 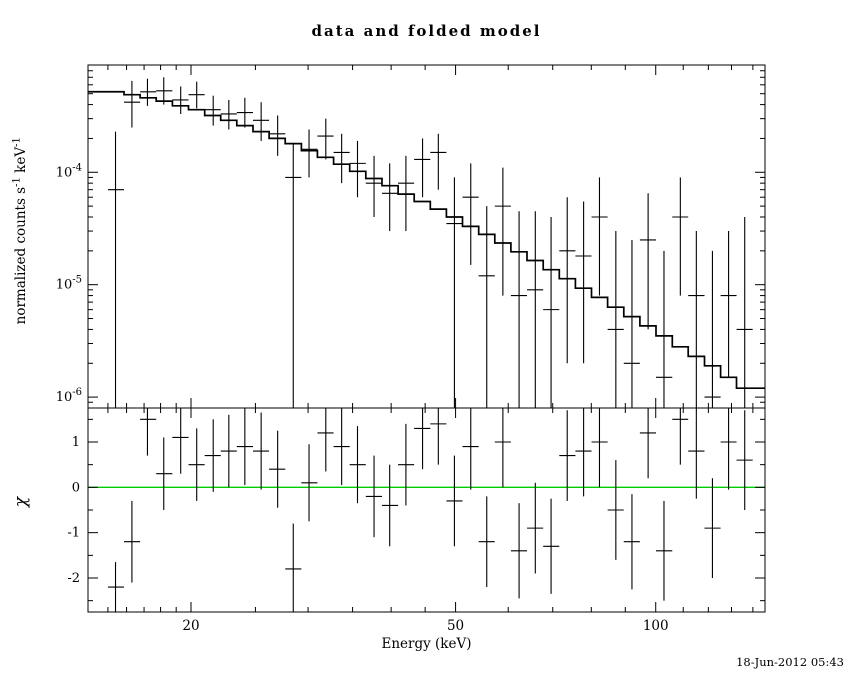 I want to click on y-axis-label-text: normalized counts s, so click(x=20, y=255).